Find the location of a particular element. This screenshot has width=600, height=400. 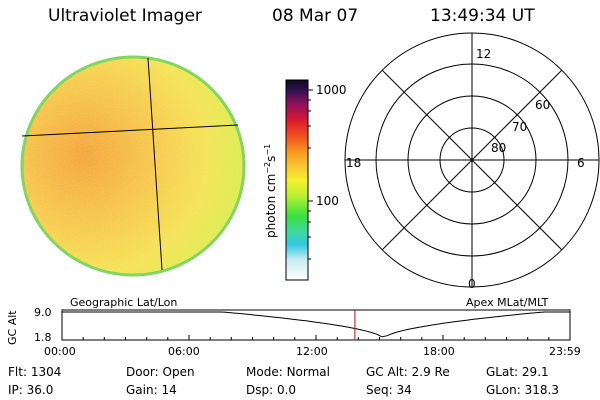

gc-alt-ylabel: GC Alt is located at coordinates (12, 327).